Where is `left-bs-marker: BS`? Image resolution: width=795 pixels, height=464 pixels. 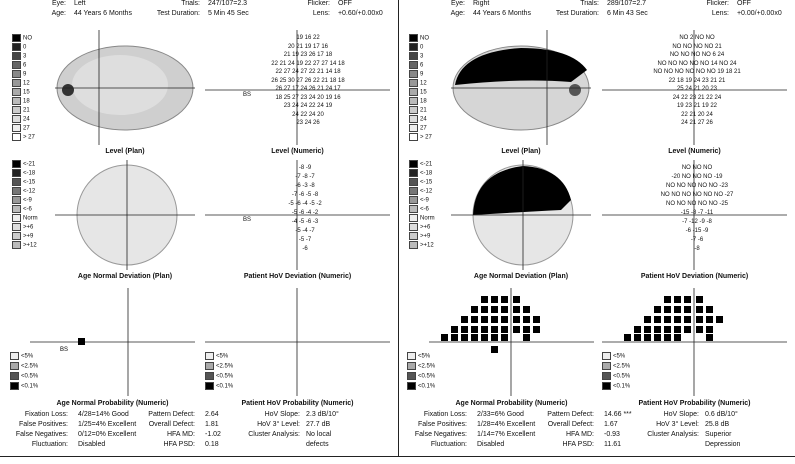
left-bs-marker: BS is located at coordinates (247, 95).